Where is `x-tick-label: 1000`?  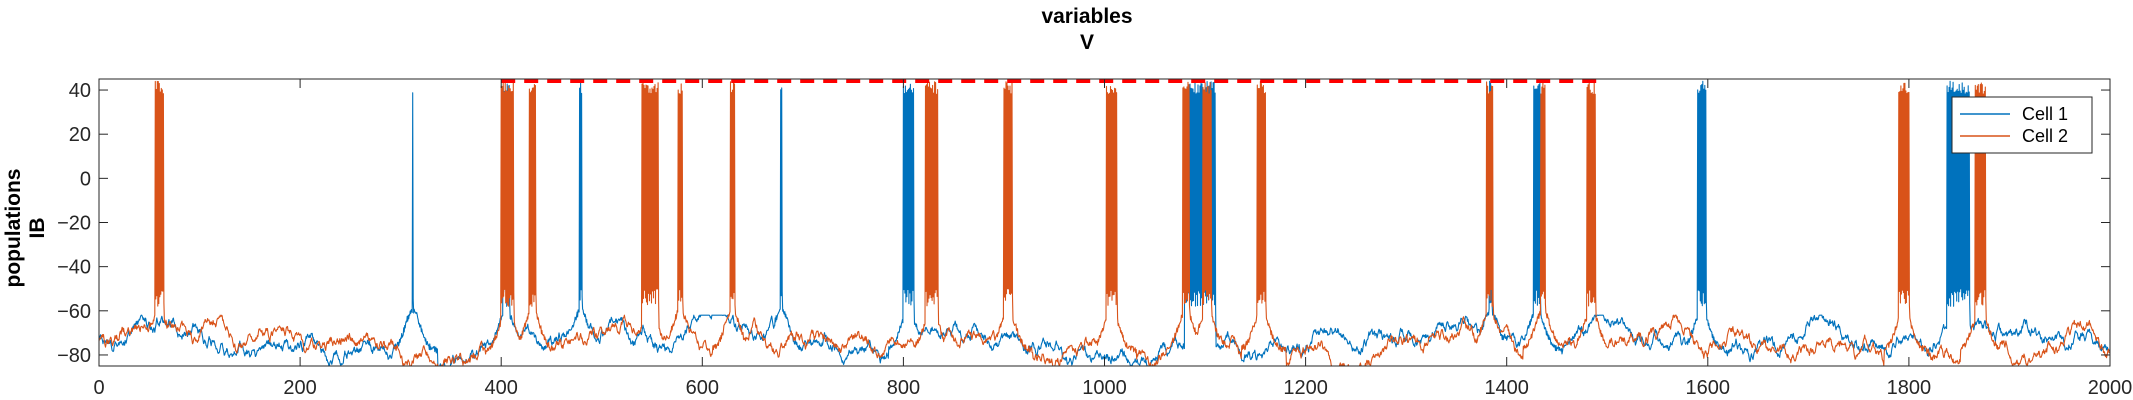
x-tick-label: 1000 is located at coordinates (1104, 388).